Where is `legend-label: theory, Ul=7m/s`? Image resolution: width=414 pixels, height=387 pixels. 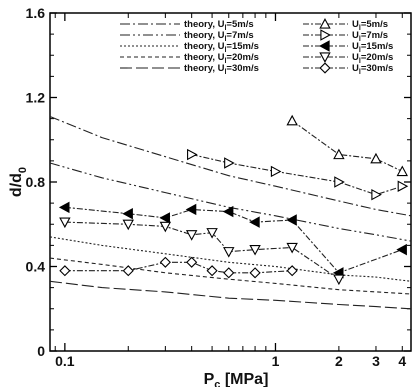 legend-label: theory, Ul=7m/s is located at coordinates (219, 36).